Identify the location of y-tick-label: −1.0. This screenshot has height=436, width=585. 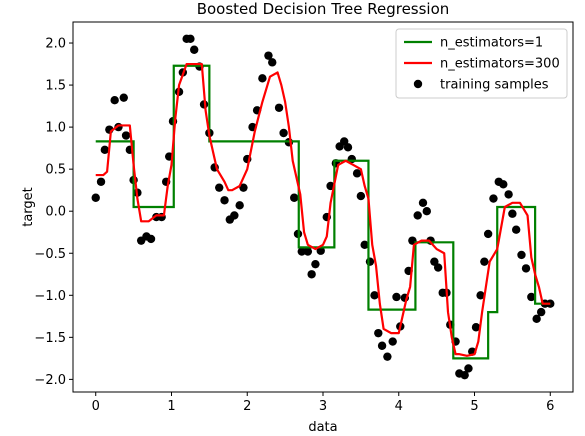
(50, 296).